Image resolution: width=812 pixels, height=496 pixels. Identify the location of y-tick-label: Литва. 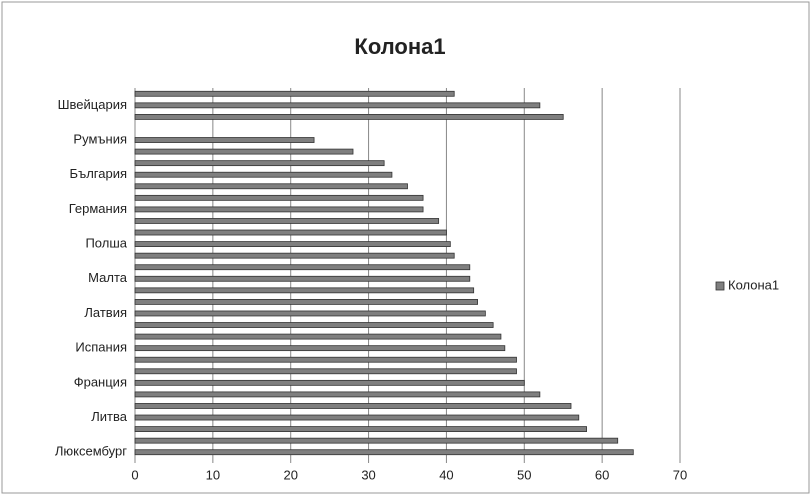
(109, 416).